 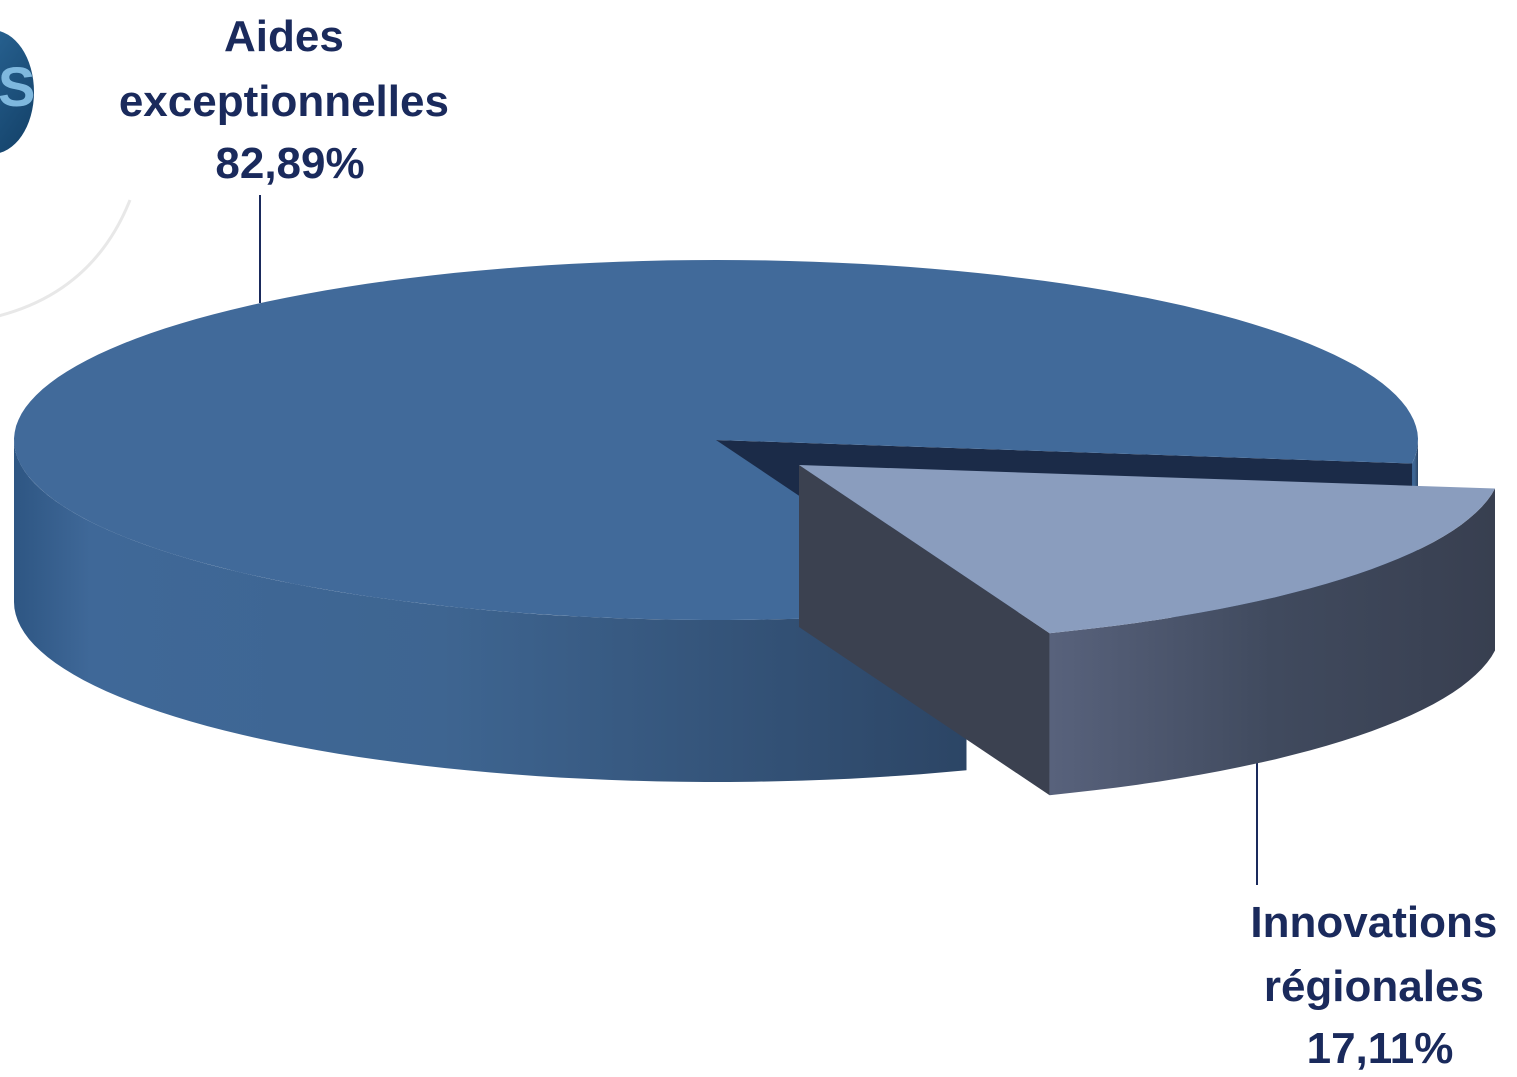 I want to click on value-aides-exceptionnelles: 82,89%, so click(x=289, y=163).